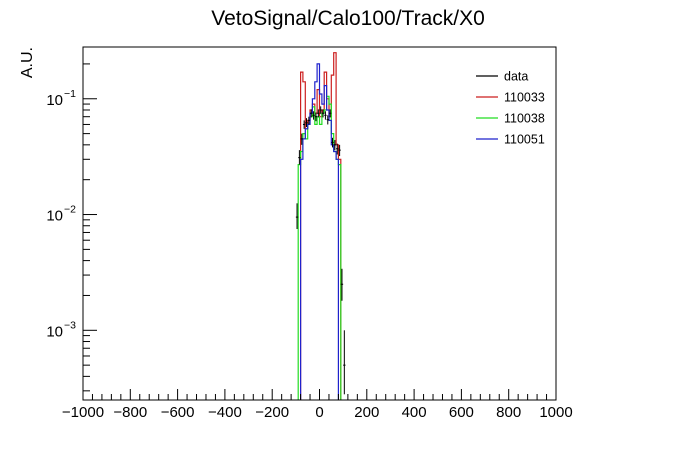 The width and height of the screenshot is (696, 472). Describe the element at coordinates (130, 412) in the screenshot. I see `x-tick-label: −800` at that location.